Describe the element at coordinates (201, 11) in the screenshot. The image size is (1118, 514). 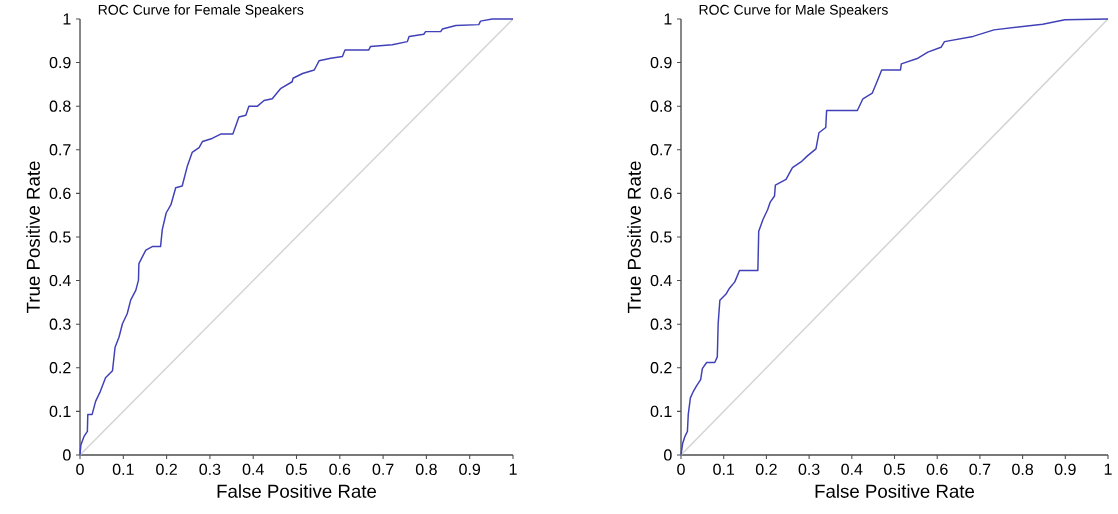
I see `chart-title: ROC Curve for Female Speakers` at that location.